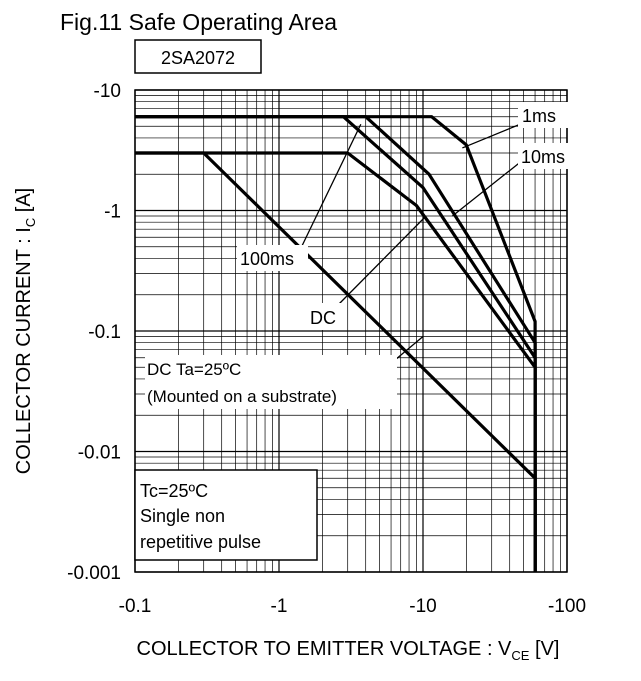 Image resolution: width=641 pixels, height=681 pixels. I want to click on part-number-box, so click(198, 56).